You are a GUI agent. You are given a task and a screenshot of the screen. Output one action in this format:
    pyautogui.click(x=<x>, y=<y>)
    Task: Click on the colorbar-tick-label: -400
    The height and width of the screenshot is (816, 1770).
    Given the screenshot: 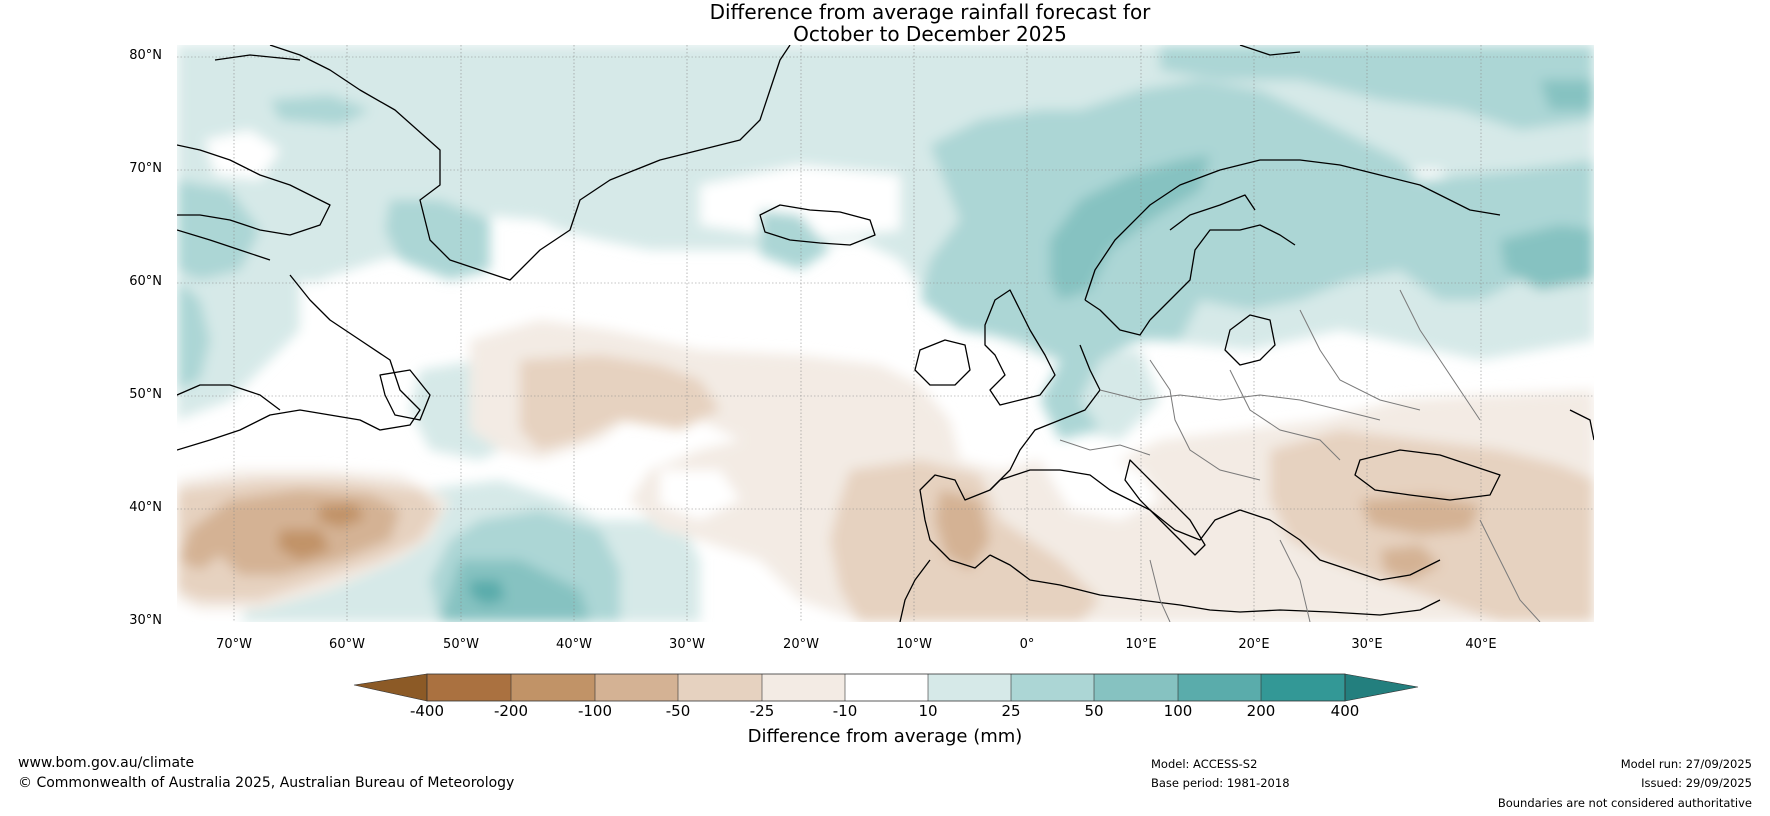 What is the action you would take?
    pyautogui.click(x=427, y=711)
    